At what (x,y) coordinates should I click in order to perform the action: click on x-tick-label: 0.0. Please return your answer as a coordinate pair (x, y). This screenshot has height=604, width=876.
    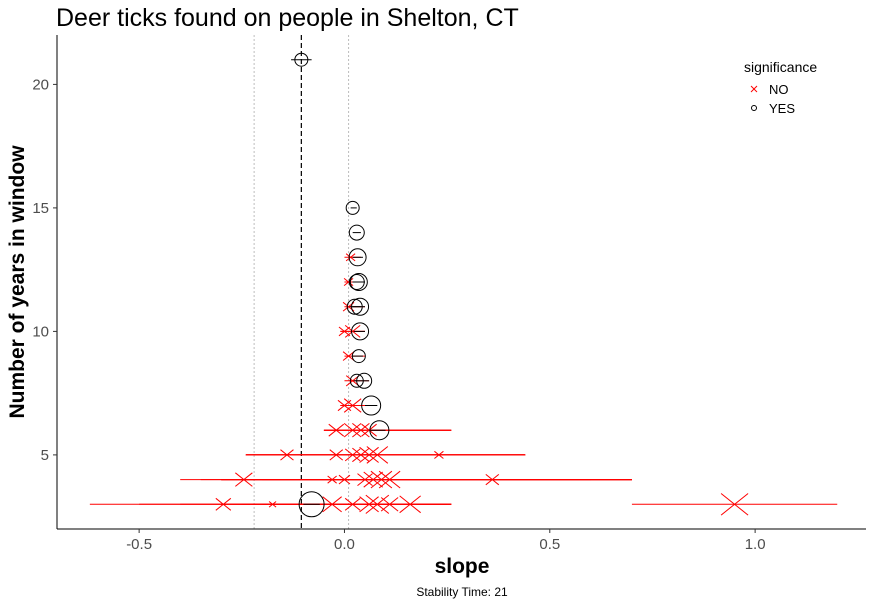
    Looking at the image, I should click on (344, 544).